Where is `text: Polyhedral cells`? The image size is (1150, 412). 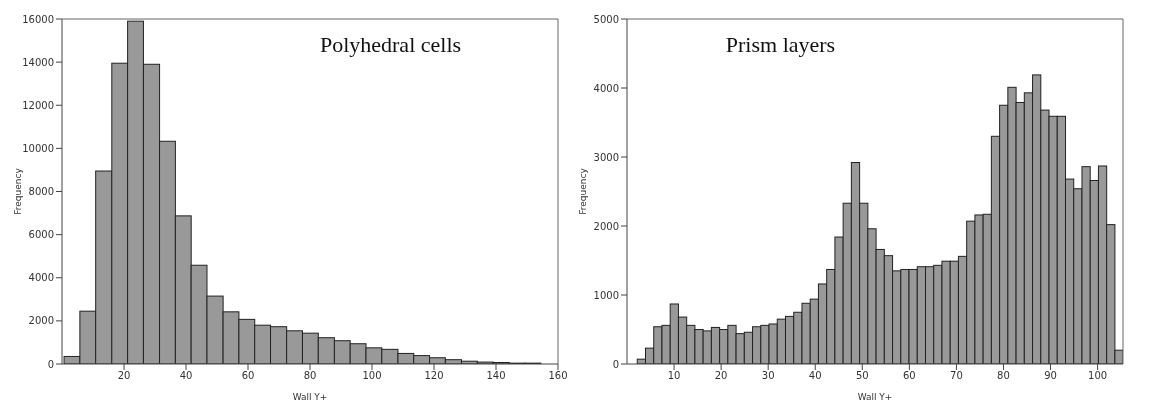
text: Polyhedral cells is located at coordinates (390, 45).